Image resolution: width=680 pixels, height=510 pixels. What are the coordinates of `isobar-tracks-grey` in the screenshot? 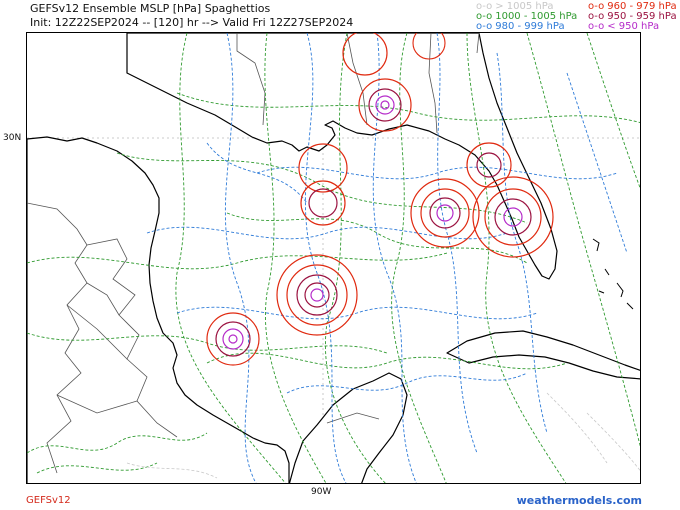 It's located at (383, 435).